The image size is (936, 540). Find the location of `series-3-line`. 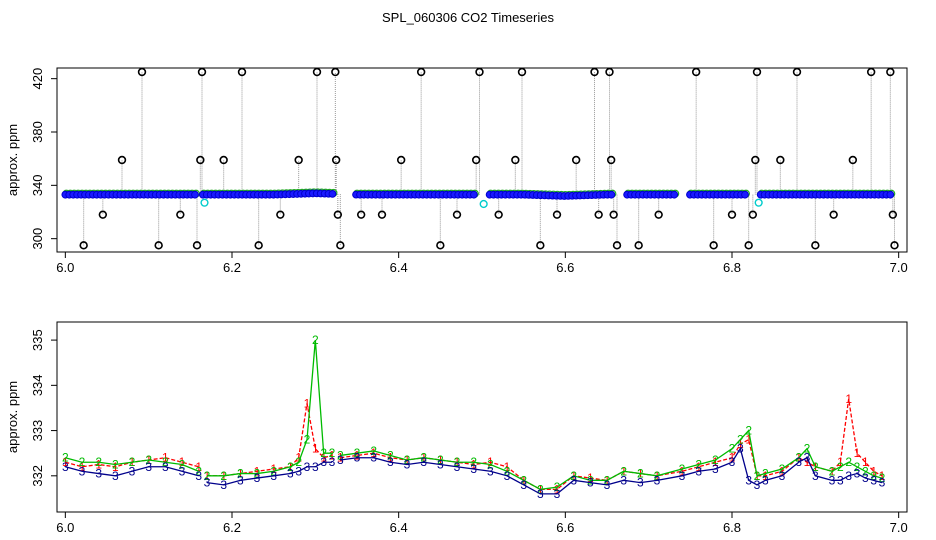

series-3-line is located at coordinates (611, 471).